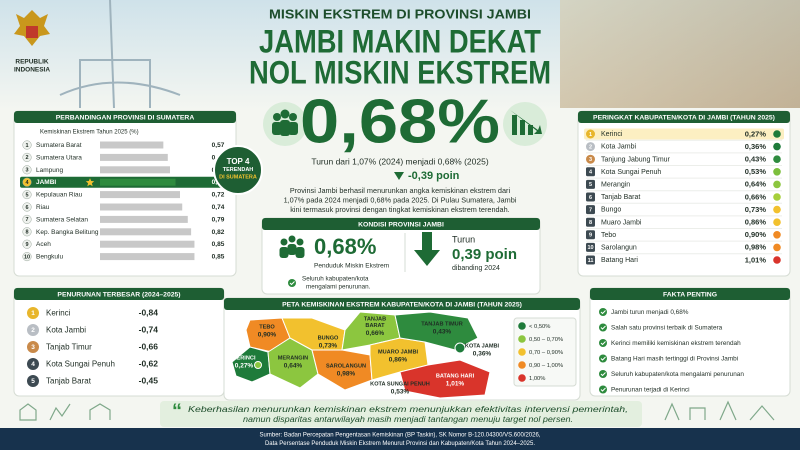 This screenshot has height=450, width=800. I want to click on region-value: 0,73%, so click(328, 346).